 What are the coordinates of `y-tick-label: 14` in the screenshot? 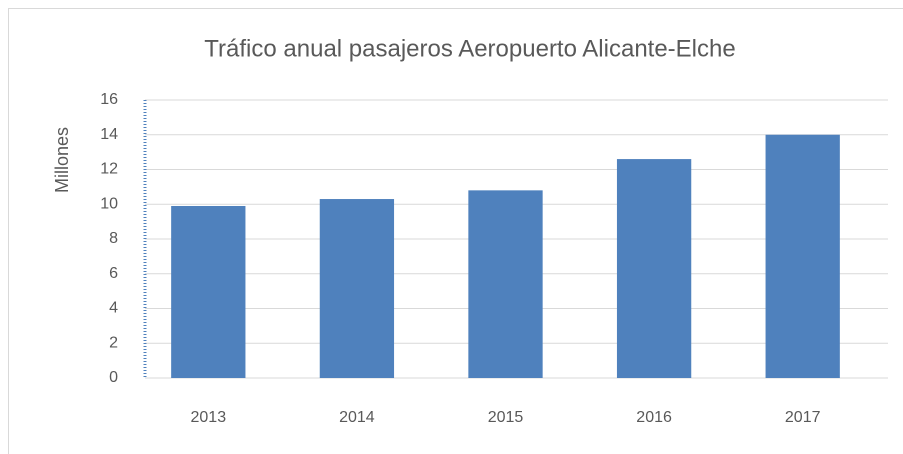 It's located at (109, 134).